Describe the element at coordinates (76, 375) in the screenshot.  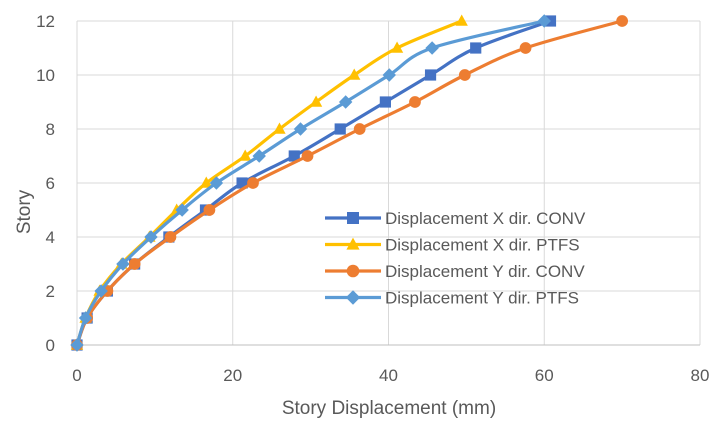
I see `x-tick-label: 0` at that location.